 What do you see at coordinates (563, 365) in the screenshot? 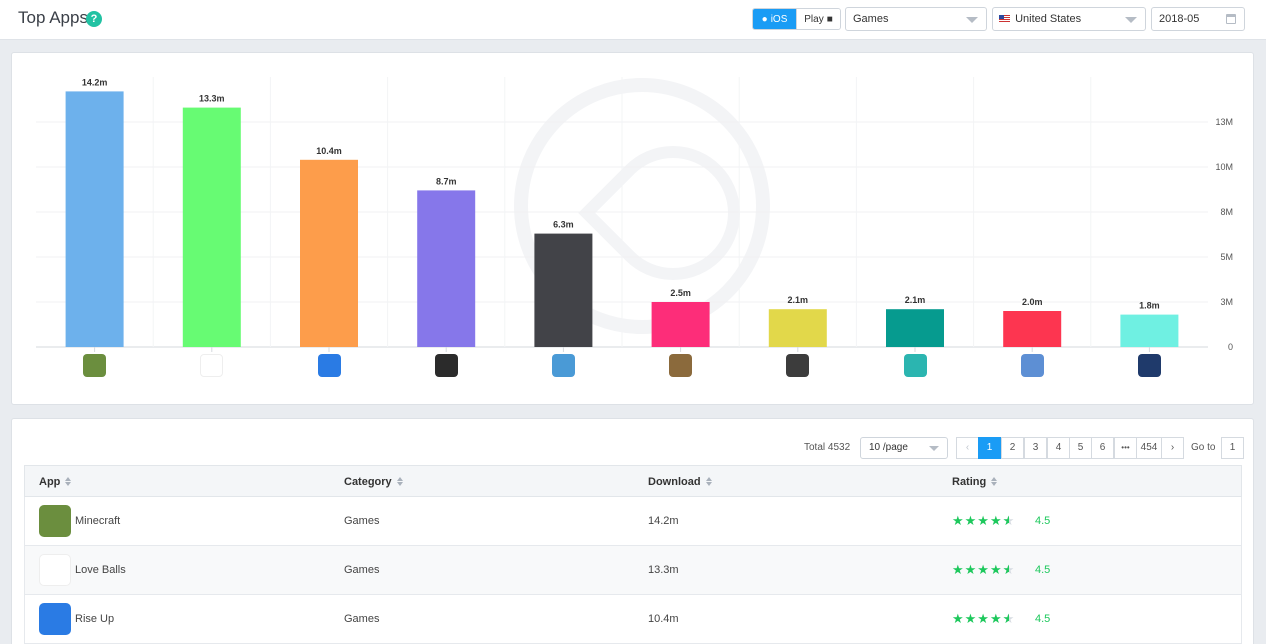
I see `fortnite-icon` at bounding box center [563, 365].